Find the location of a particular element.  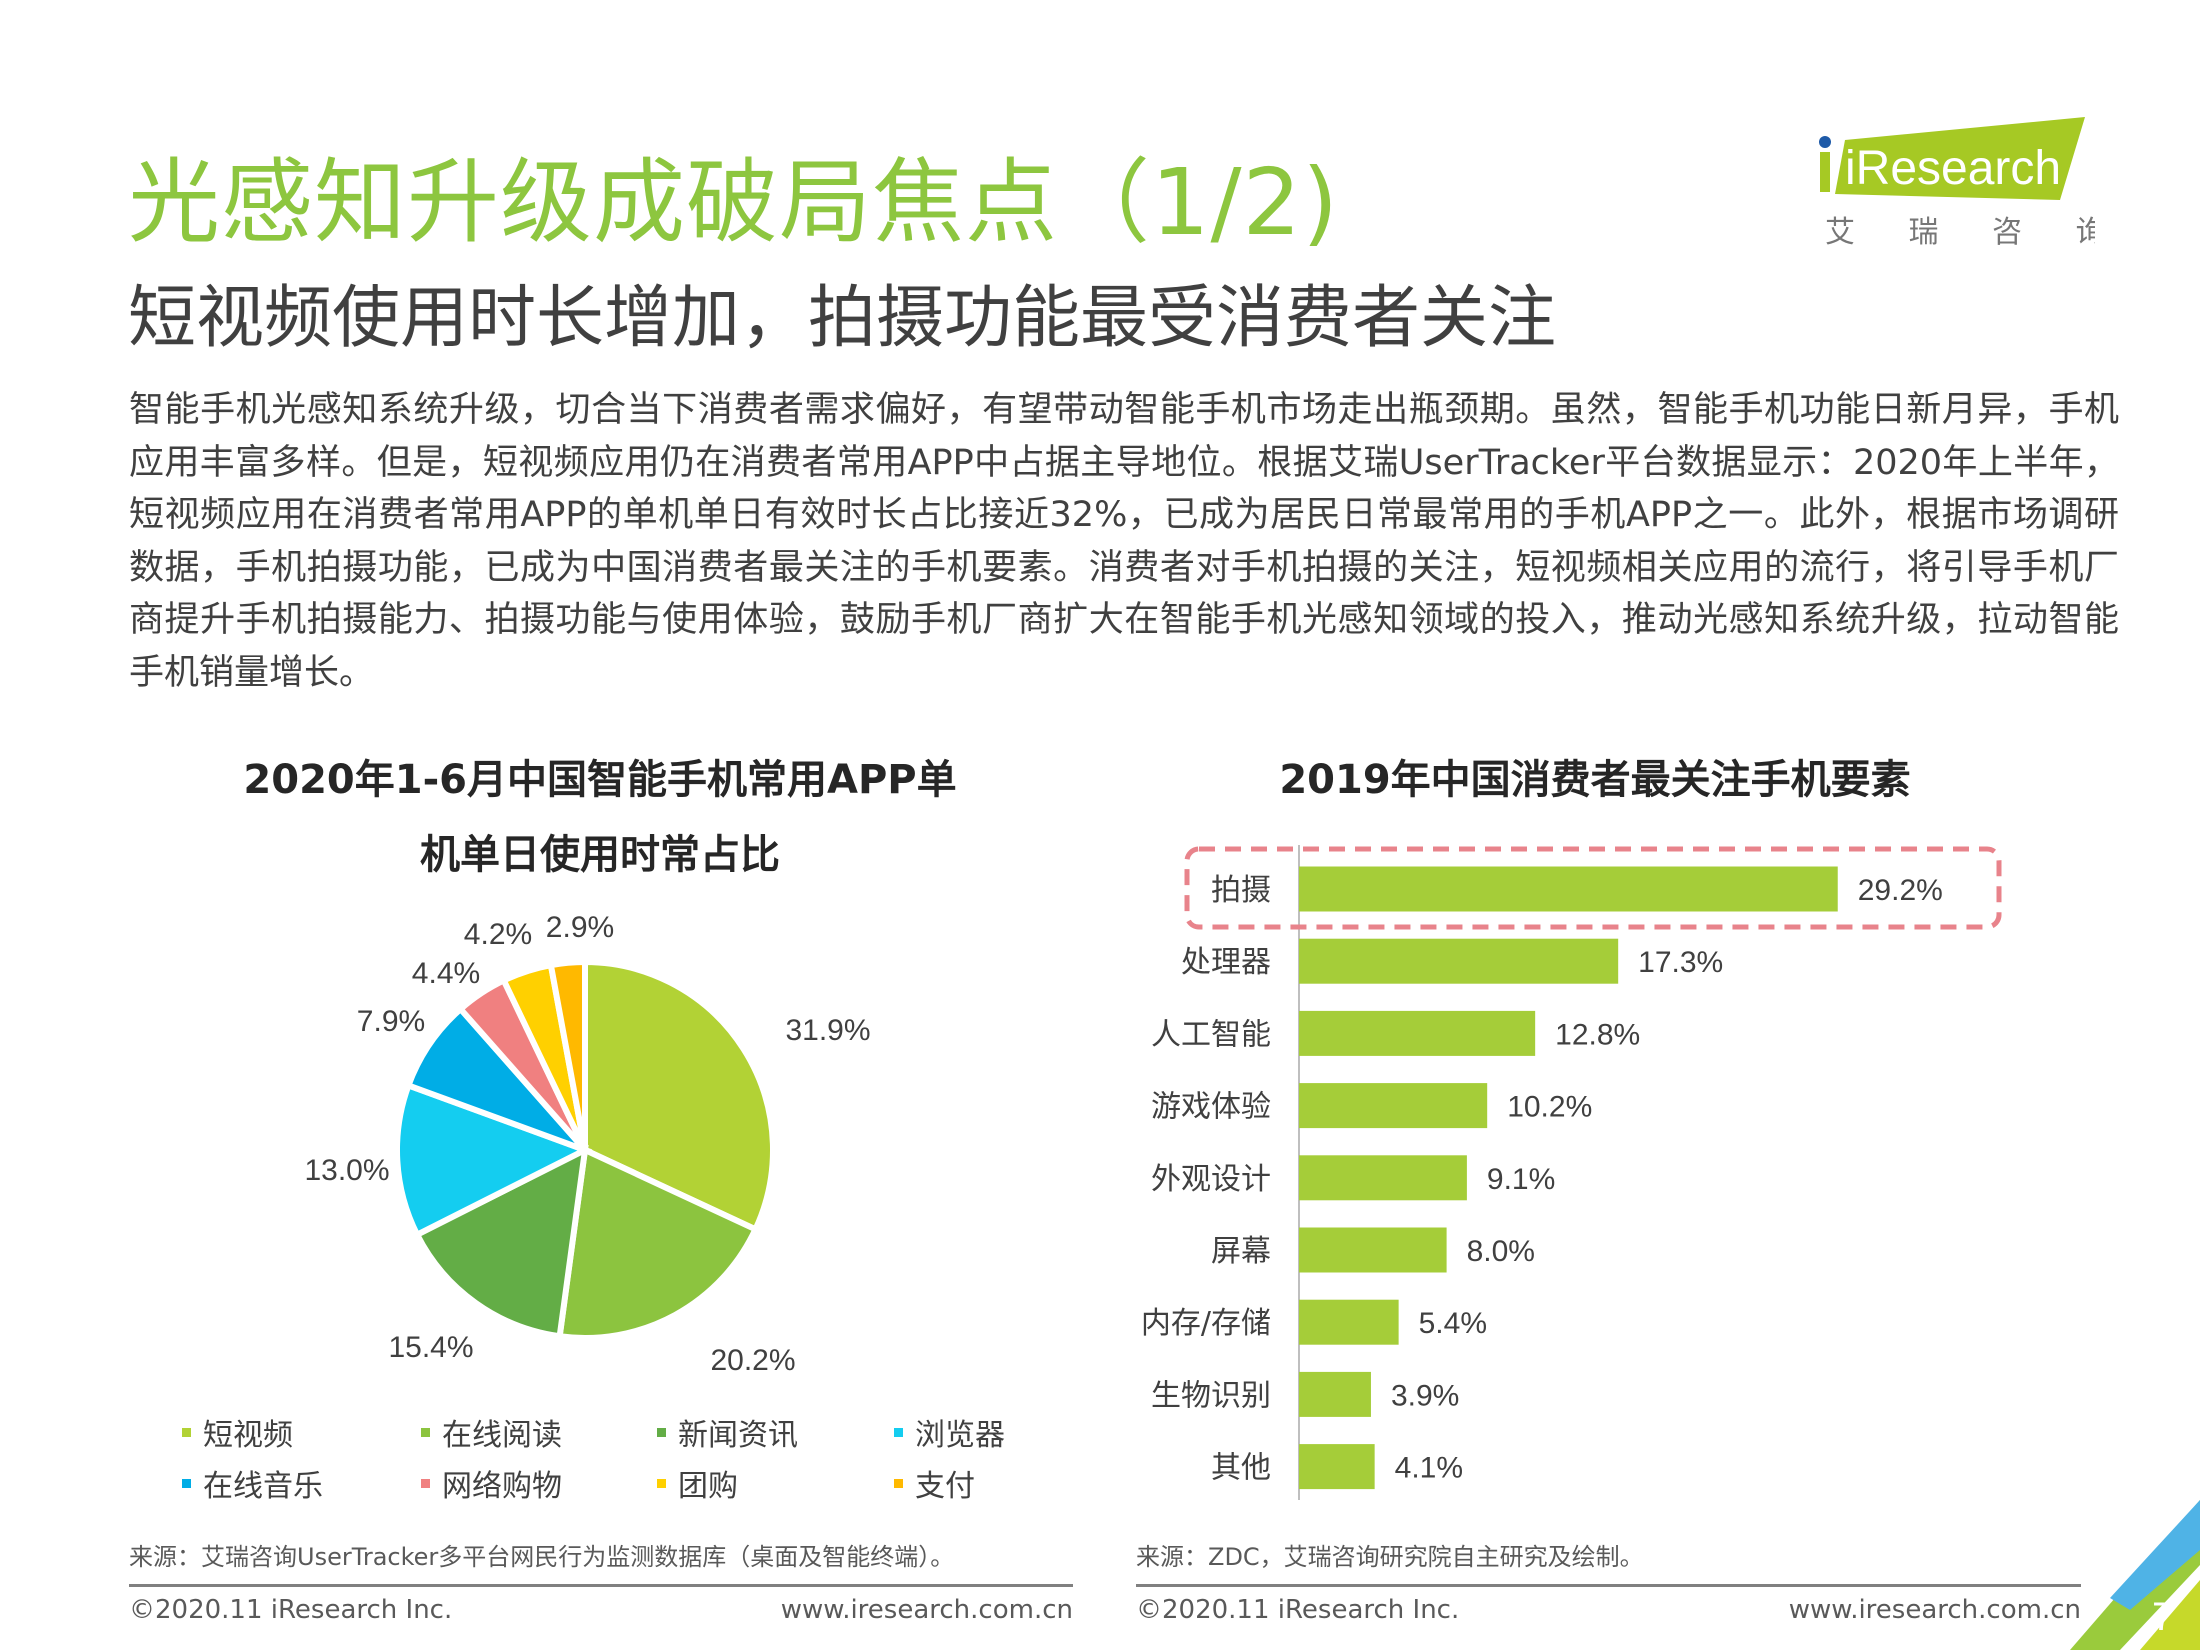

legend-item: 团购 is located at coordinates (697, 1483).